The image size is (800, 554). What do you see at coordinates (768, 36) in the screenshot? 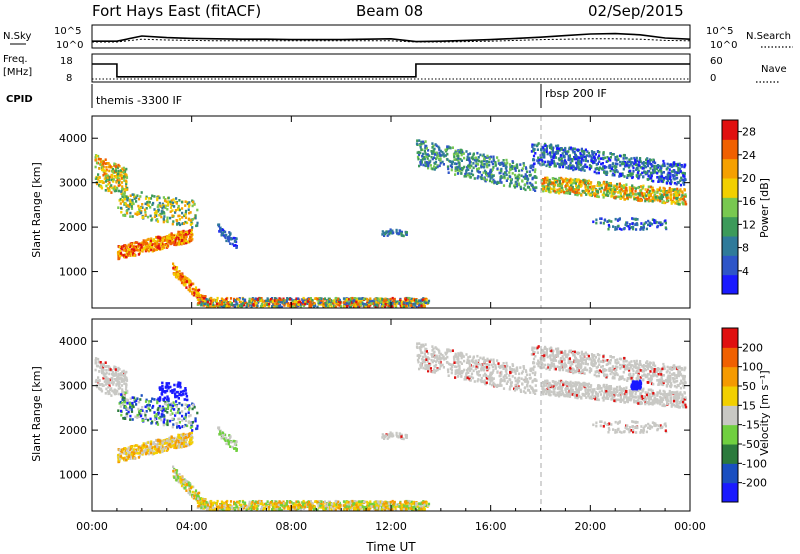
I see `n-search-label: N.Search` at bounding box center [768, 36].